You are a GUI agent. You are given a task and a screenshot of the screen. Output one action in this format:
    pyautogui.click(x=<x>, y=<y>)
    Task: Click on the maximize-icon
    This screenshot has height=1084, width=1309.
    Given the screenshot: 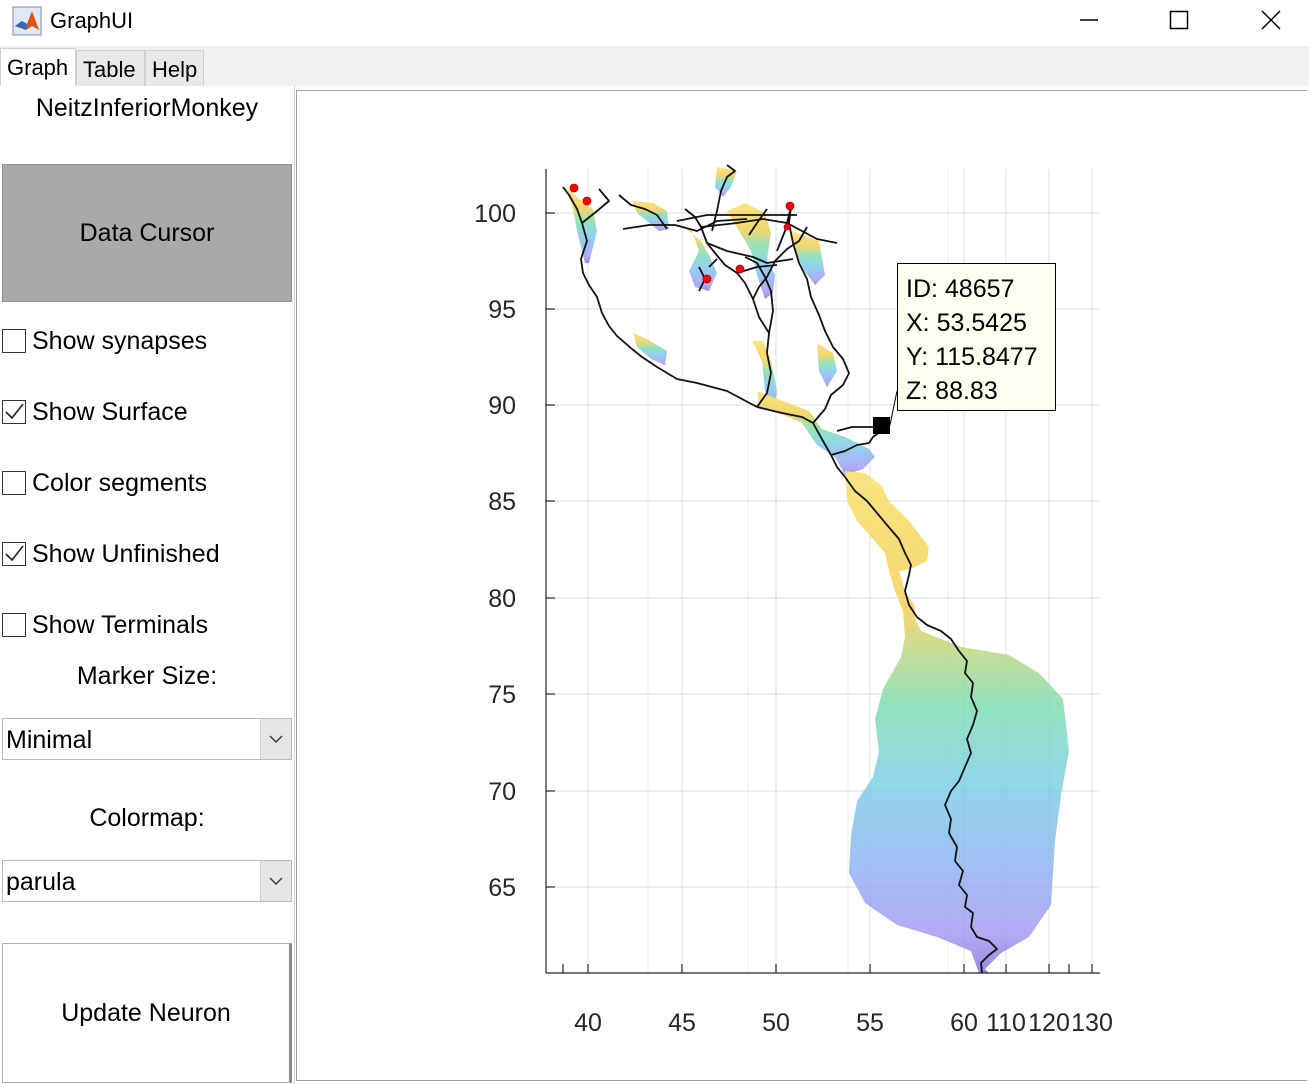 What is the action you would take?
    pyautogui.click(x=1179, y=20)
    